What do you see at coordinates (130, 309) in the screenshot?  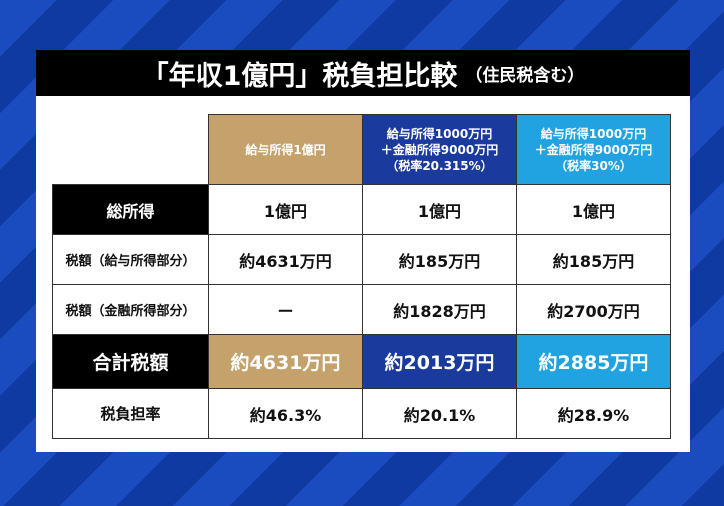 I see `row-label: 税額（金融所得部分）` at bounding box center [130, 309].